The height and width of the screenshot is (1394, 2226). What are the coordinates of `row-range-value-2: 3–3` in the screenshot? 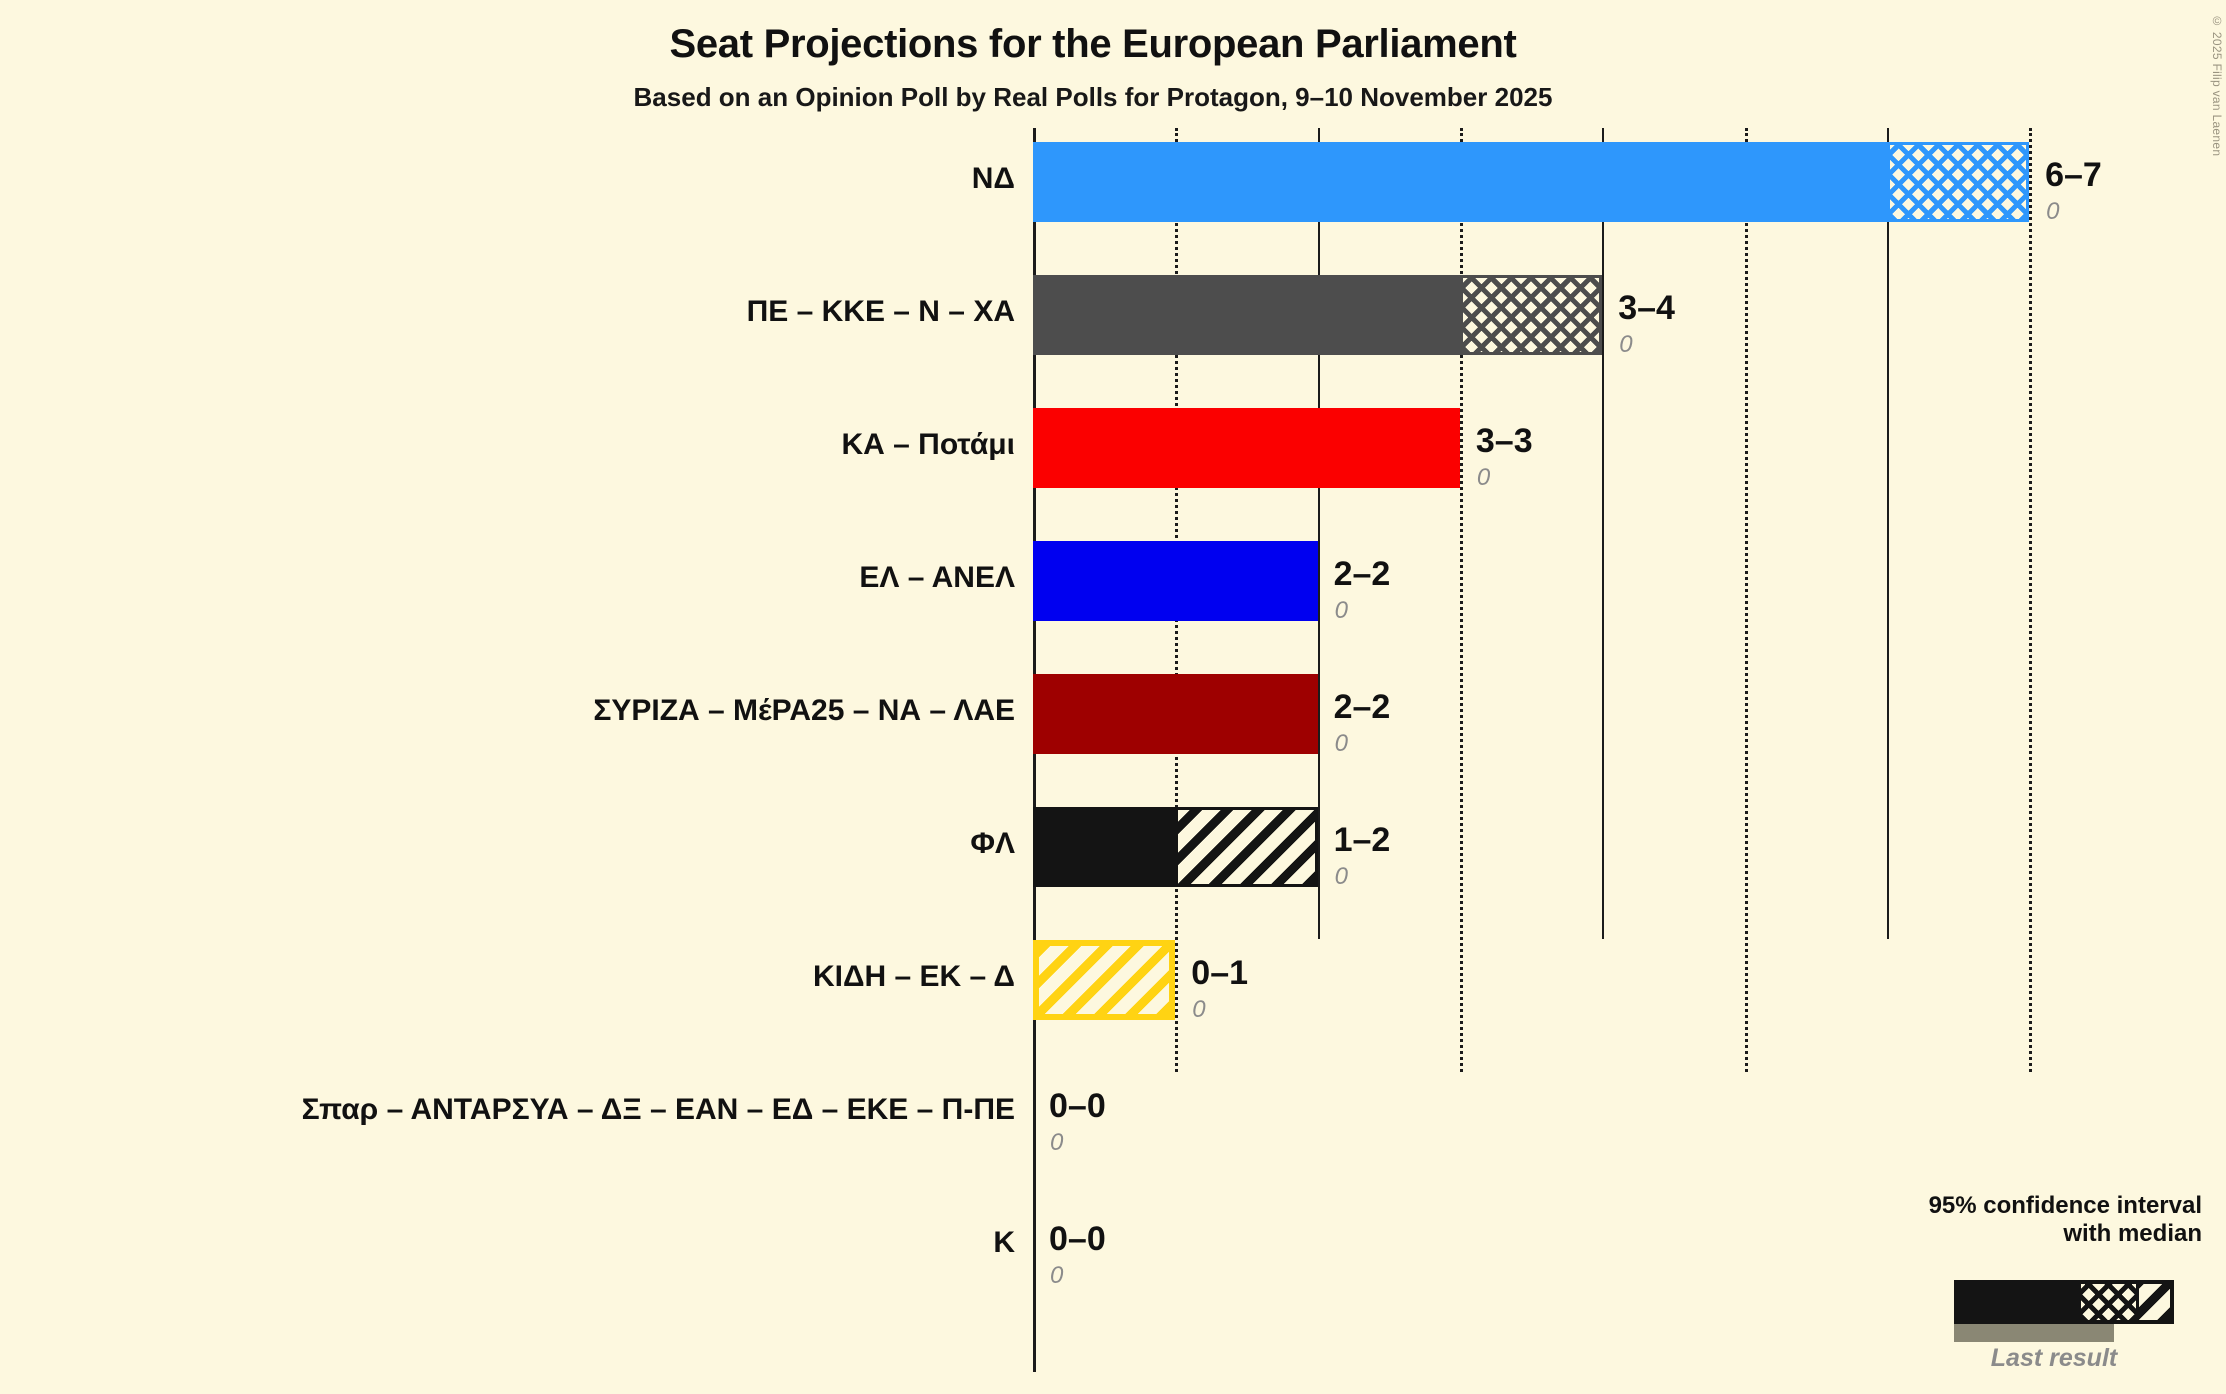 It's located at (1504, 441).